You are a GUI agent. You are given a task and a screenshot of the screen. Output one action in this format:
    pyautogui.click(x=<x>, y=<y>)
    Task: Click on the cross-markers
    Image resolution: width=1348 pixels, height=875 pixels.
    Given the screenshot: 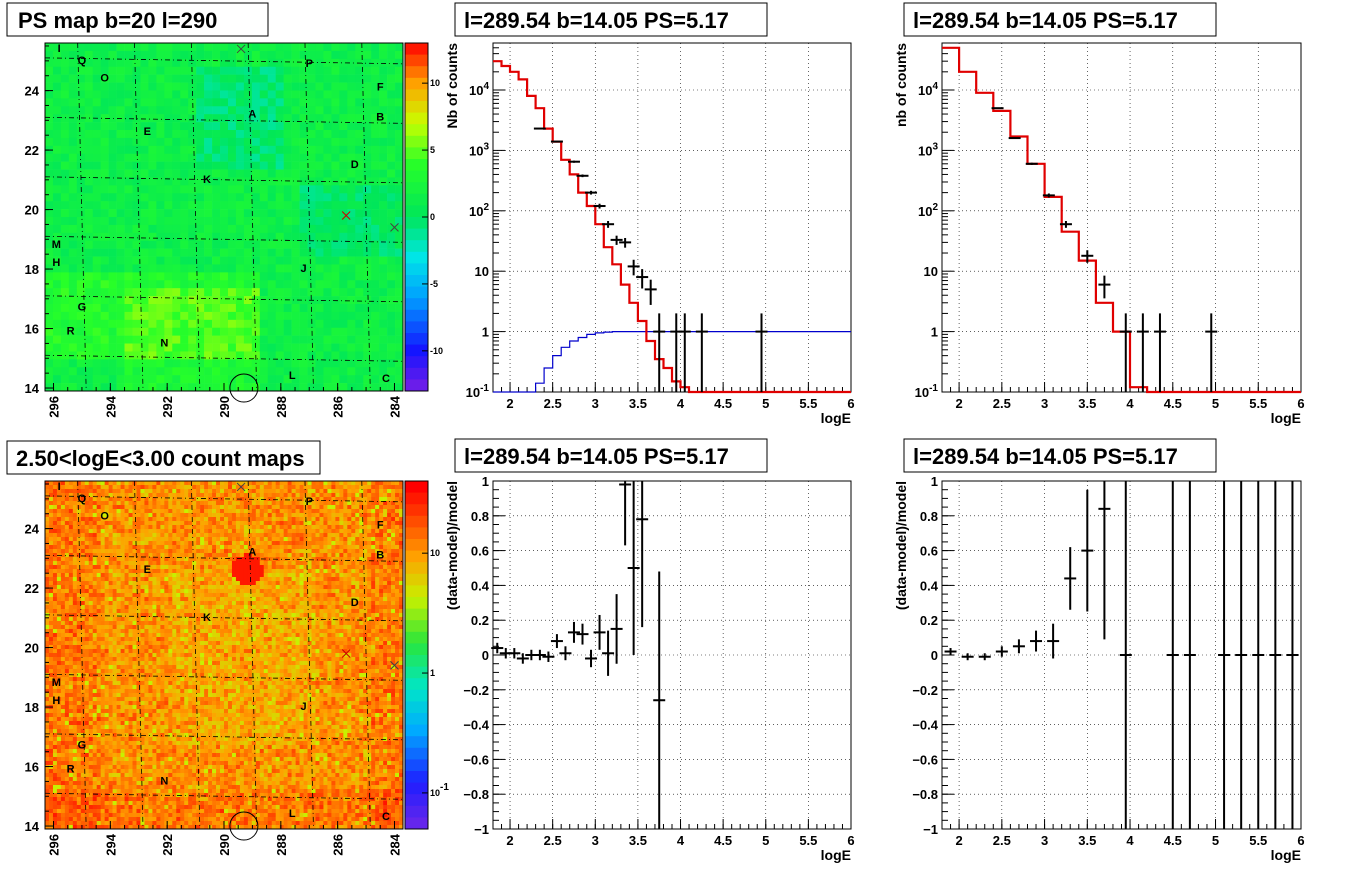 What is the action you would take?
    pyautogui.click(x=317, y=138)
    